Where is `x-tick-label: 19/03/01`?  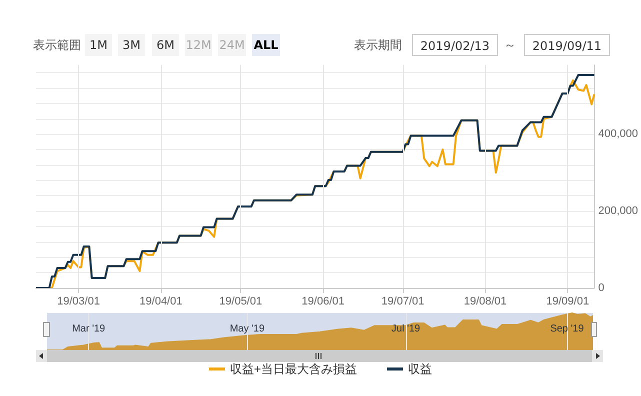
x-tick-label: 19/03/01 is located at coordinates (78, 302).